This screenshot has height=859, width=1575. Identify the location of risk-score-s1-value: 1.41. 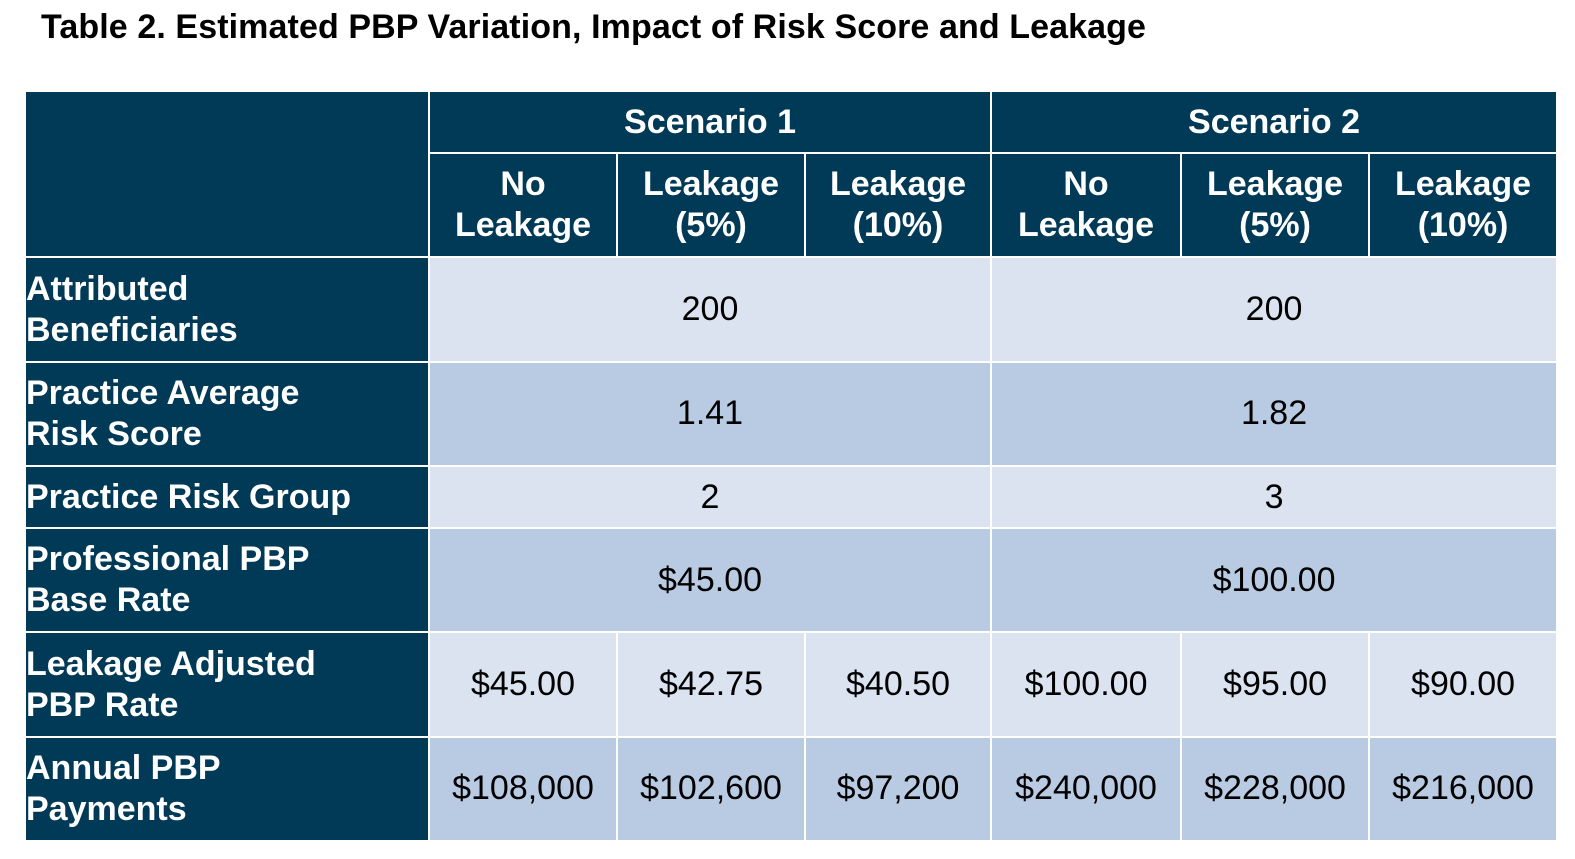
(710, 413).